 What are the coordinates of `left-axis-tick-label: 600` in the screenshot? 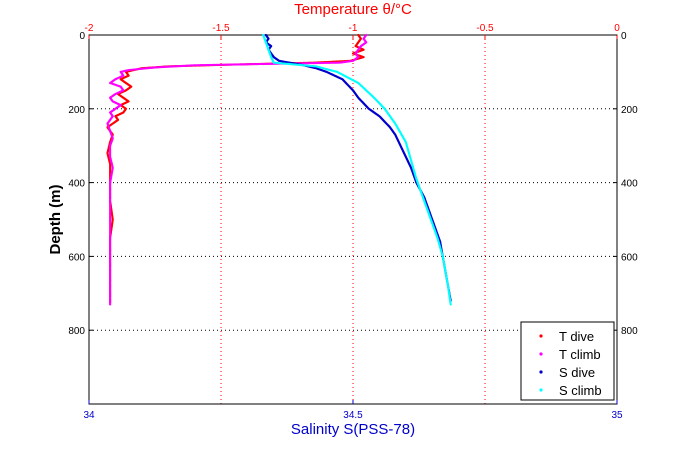 It's located at (76, 257).